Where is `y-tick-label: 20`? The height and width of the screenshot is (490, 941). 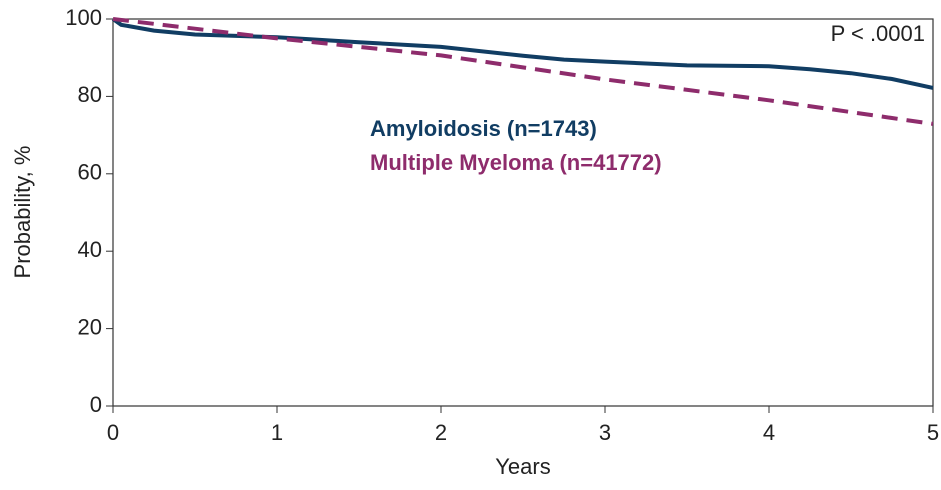
y-tick-label: 20 is located at coordinates (90, 326).